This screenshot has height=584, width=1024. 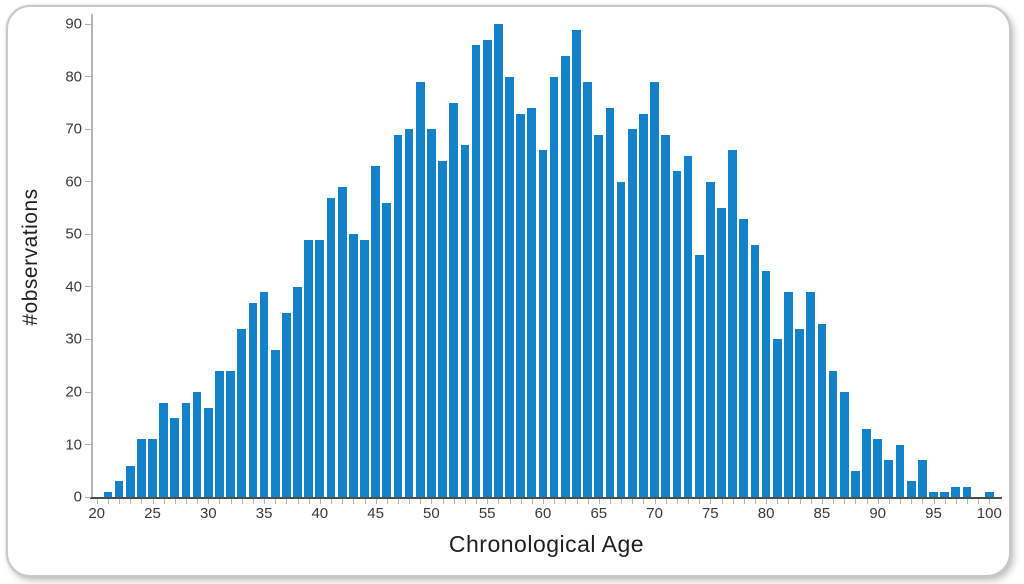 What do you see at coordinates (546, 498) in the screenshot?
I see `x-axis-line` at bounding box center [546, 498].